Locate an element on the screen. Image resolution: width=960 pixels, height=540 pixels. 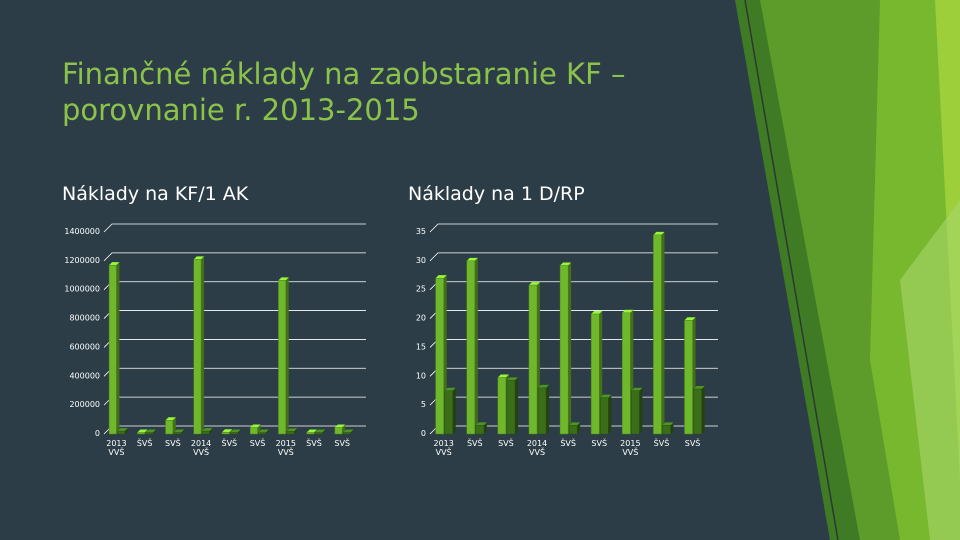
slide-title-line-2: porovnanie r. 2013-2015 is located at coordinates (241, 110).